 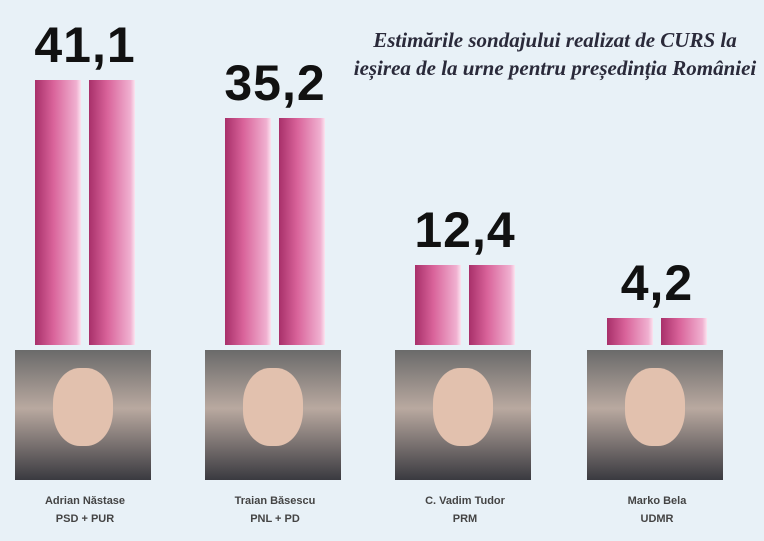 I want to click on candidate-label: Traian Băsescu PNL + PD, so click(x=275, y=510).